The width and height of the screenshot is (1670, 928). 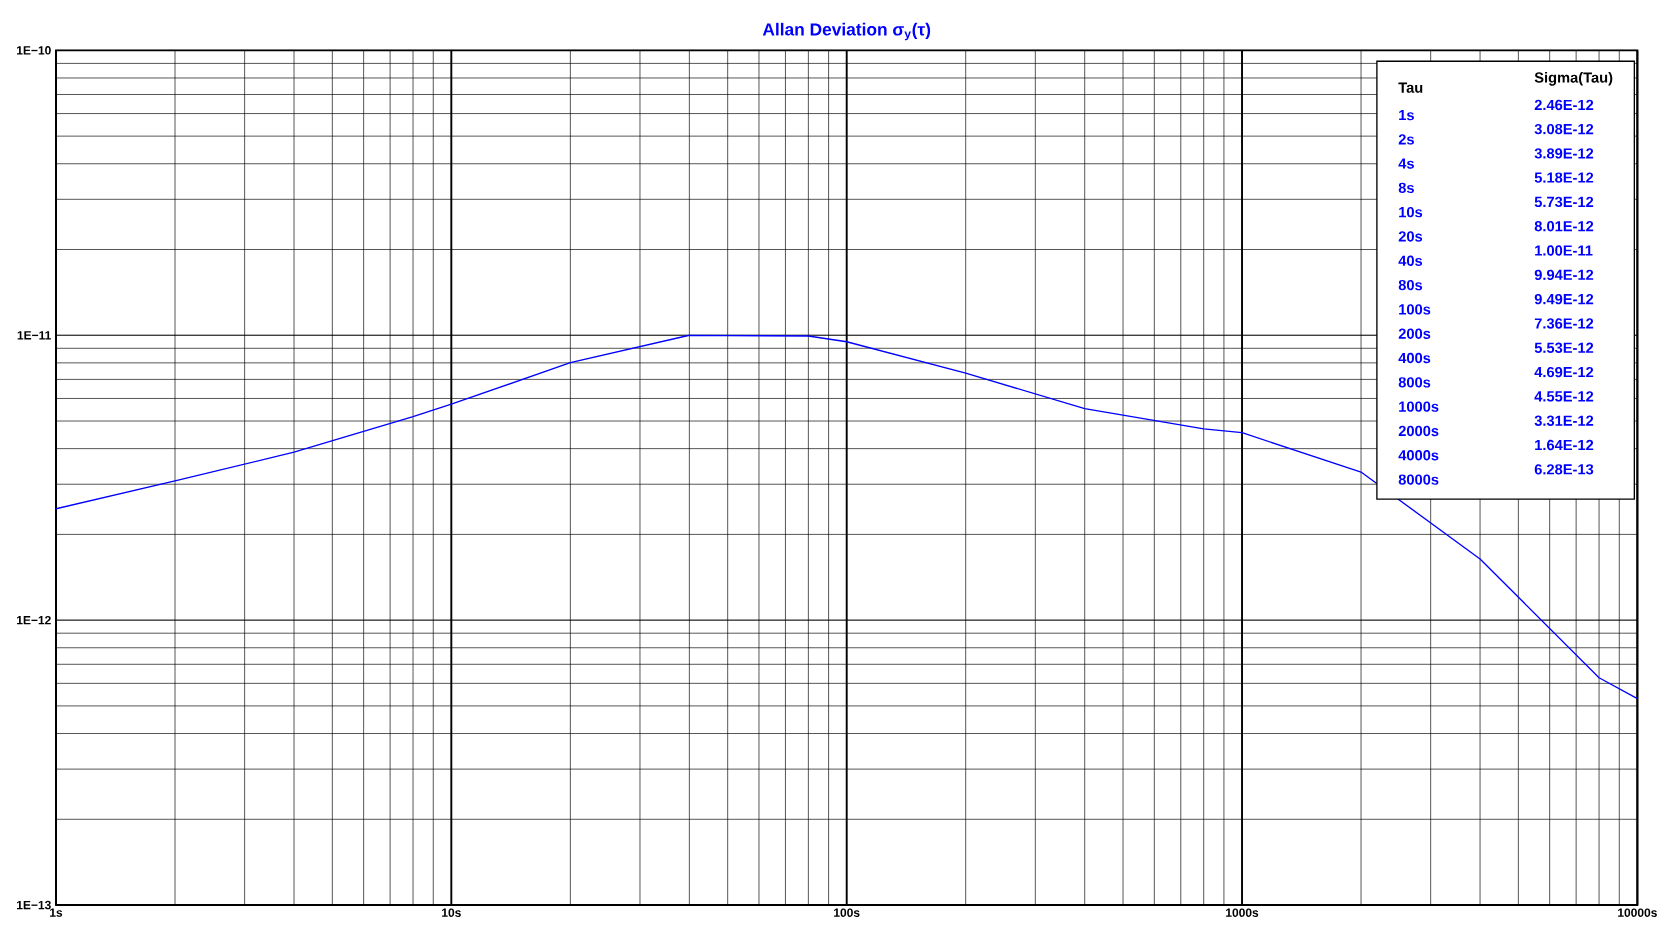 I want to click on annotation: 9.49E-12, so click(x=1564, y=299).